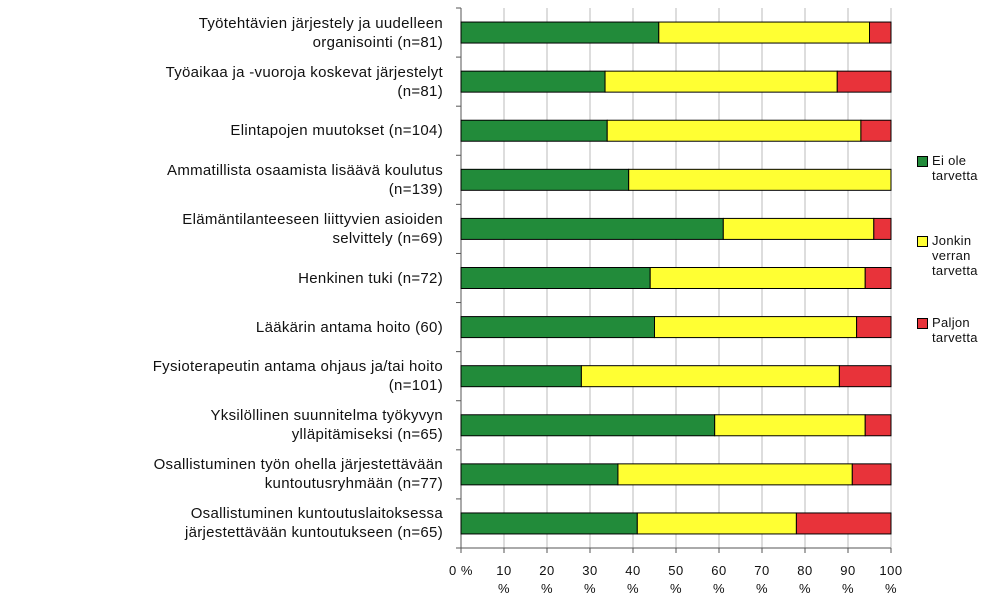  I want to click on category-label: Henkinen tuki (n=72), so click(370, 278).